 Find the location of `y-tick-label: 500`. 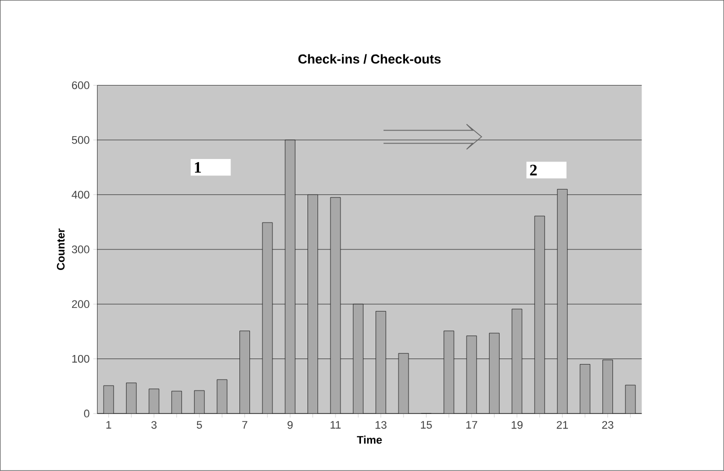

y-tick-label: 500 is located at coordinates (81, 140).